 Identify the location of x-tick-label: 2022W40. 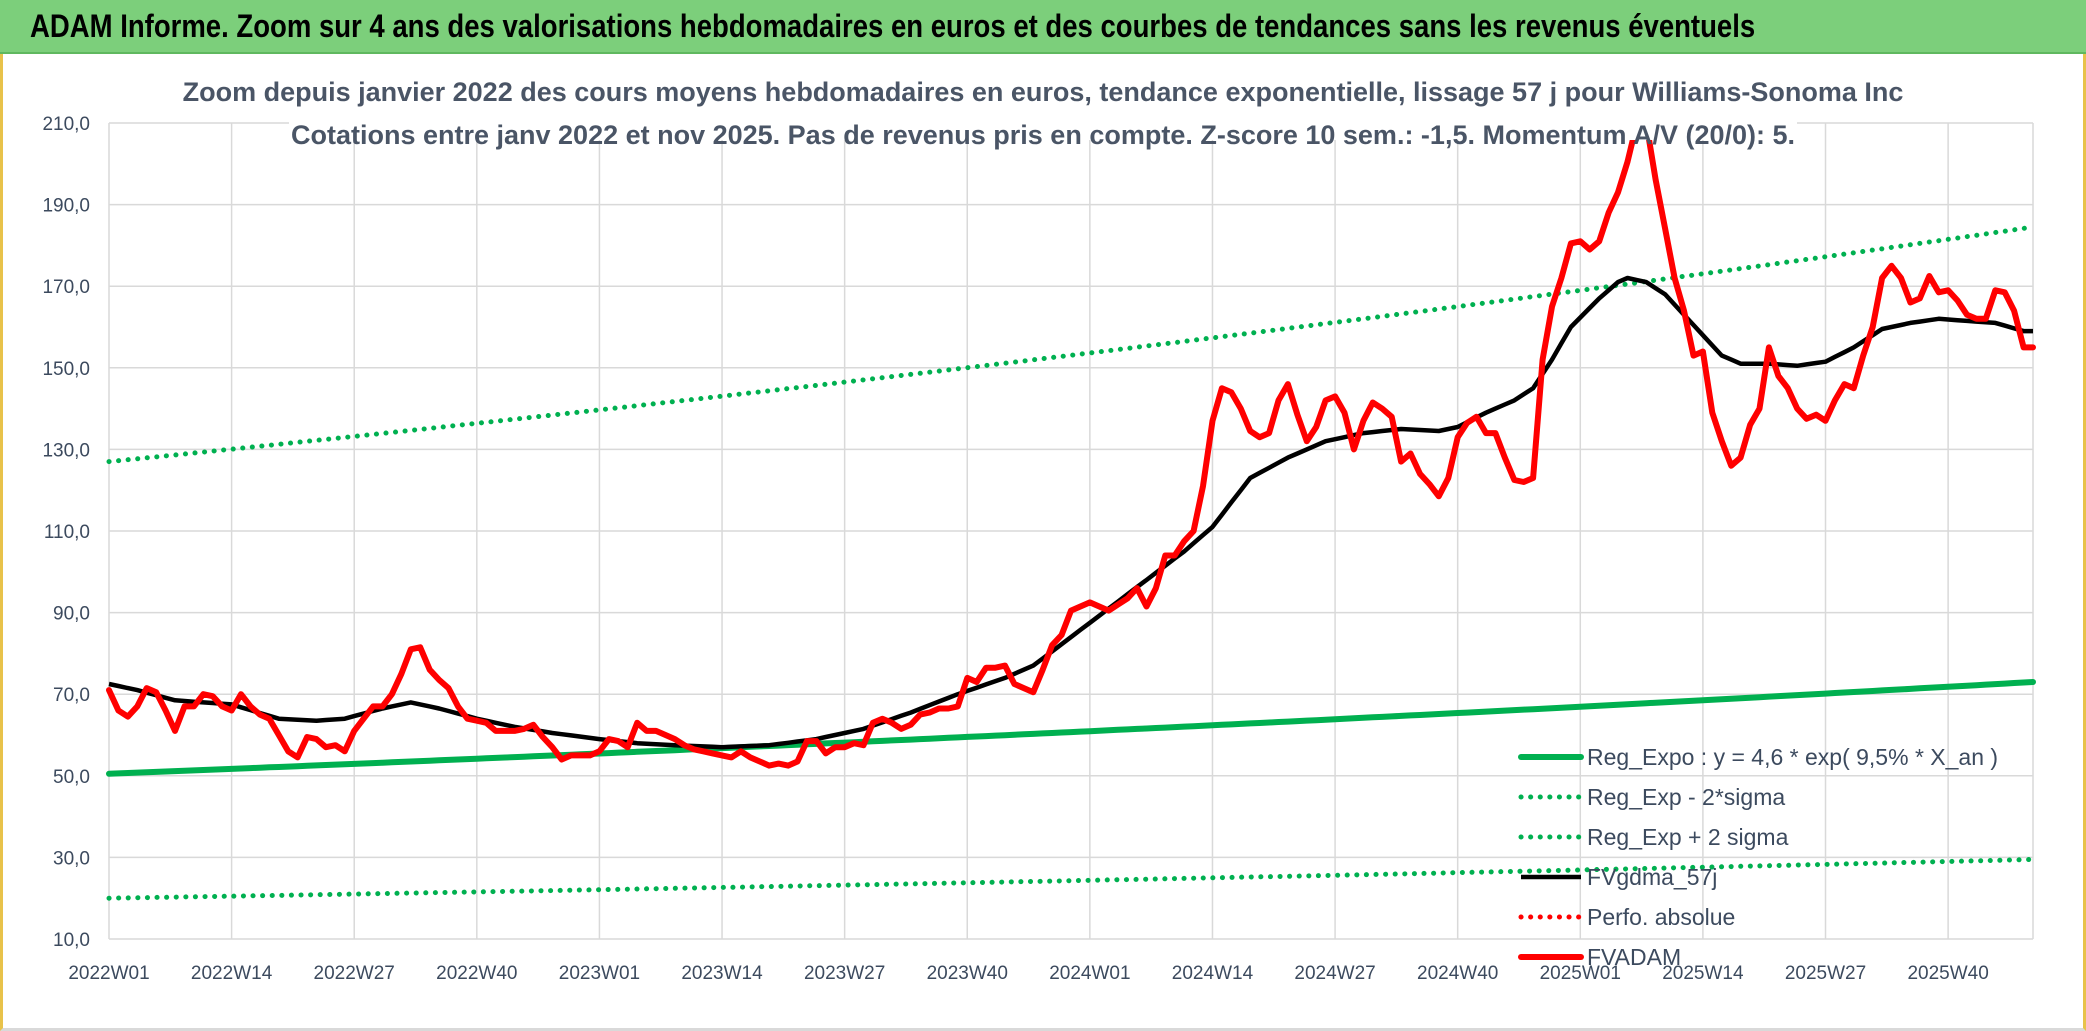
(476, 973).